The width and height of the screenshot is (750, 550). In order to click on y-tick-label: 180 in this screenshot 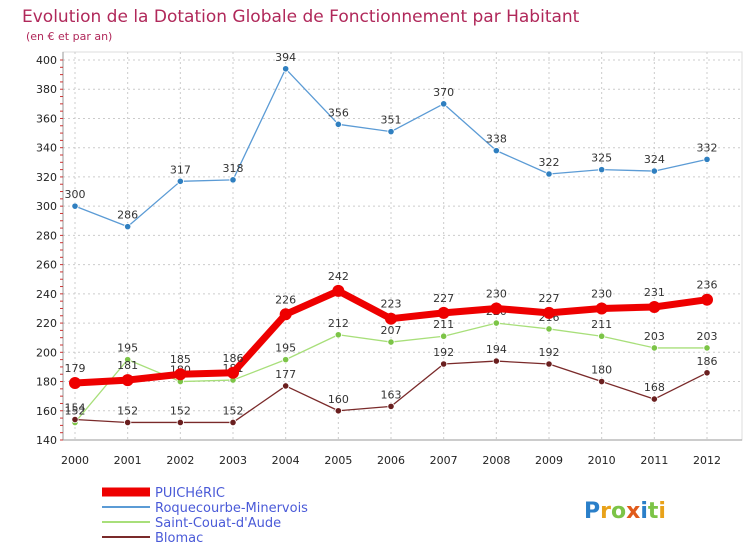, I will do `click(46, 382)`.